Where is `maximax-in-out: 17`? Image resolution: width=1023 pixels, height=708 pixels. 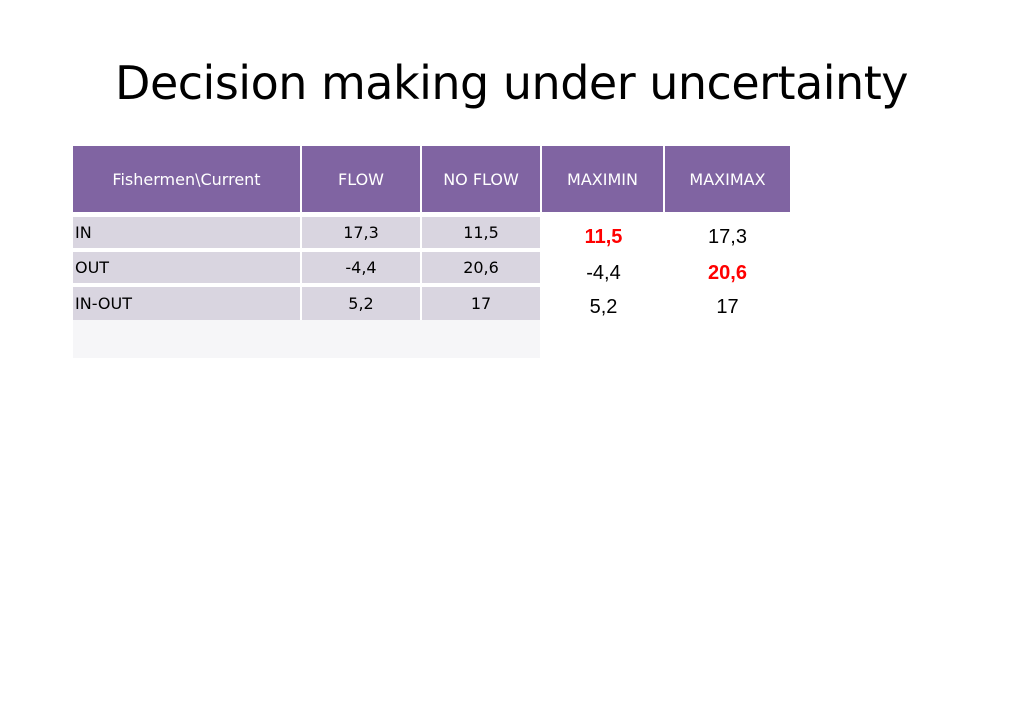
maximax-in-out: 17 is located at coordinates (727, 307).